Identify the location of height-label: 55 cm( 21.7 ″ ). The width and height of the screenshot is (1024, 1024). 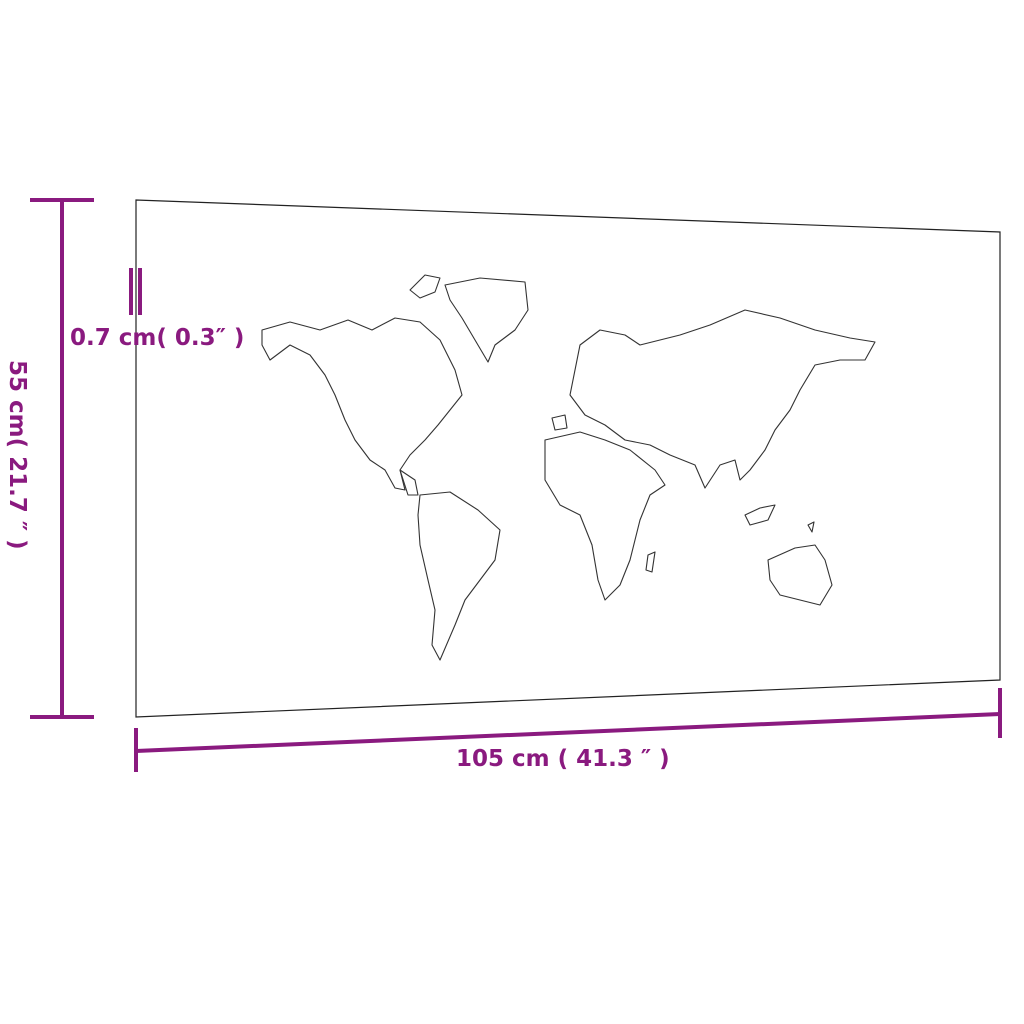
(17, 455).